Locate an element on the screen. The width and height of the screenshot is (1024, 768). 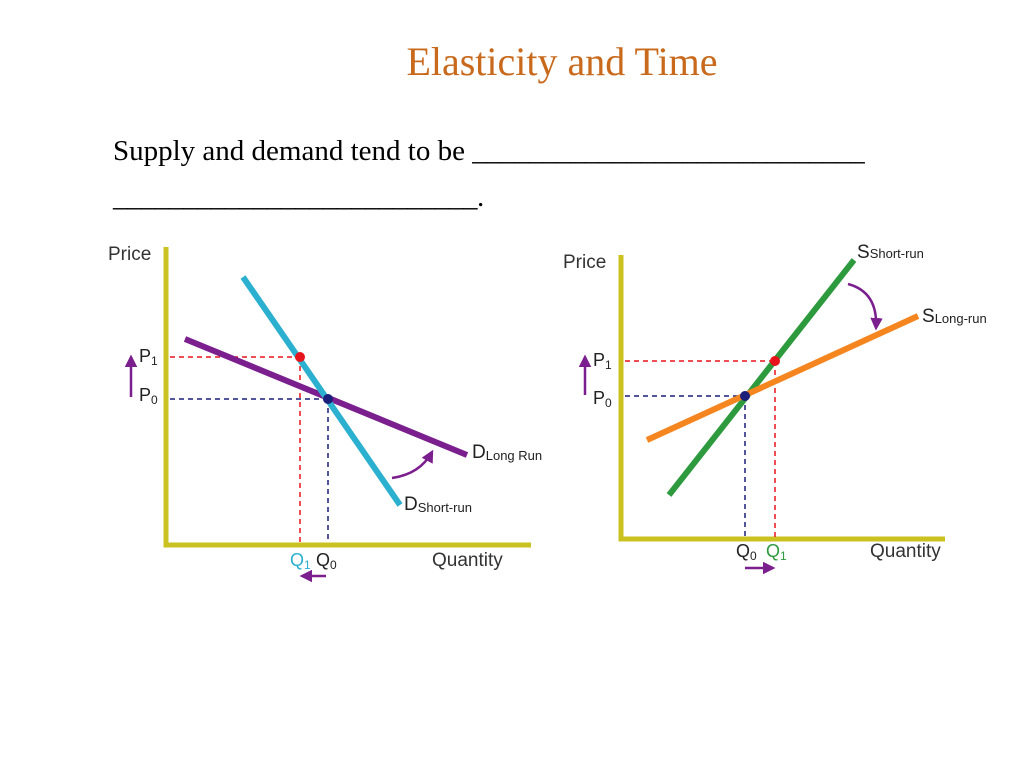
demand-old-equilibrium-dot is located at coordinates (328, 399).